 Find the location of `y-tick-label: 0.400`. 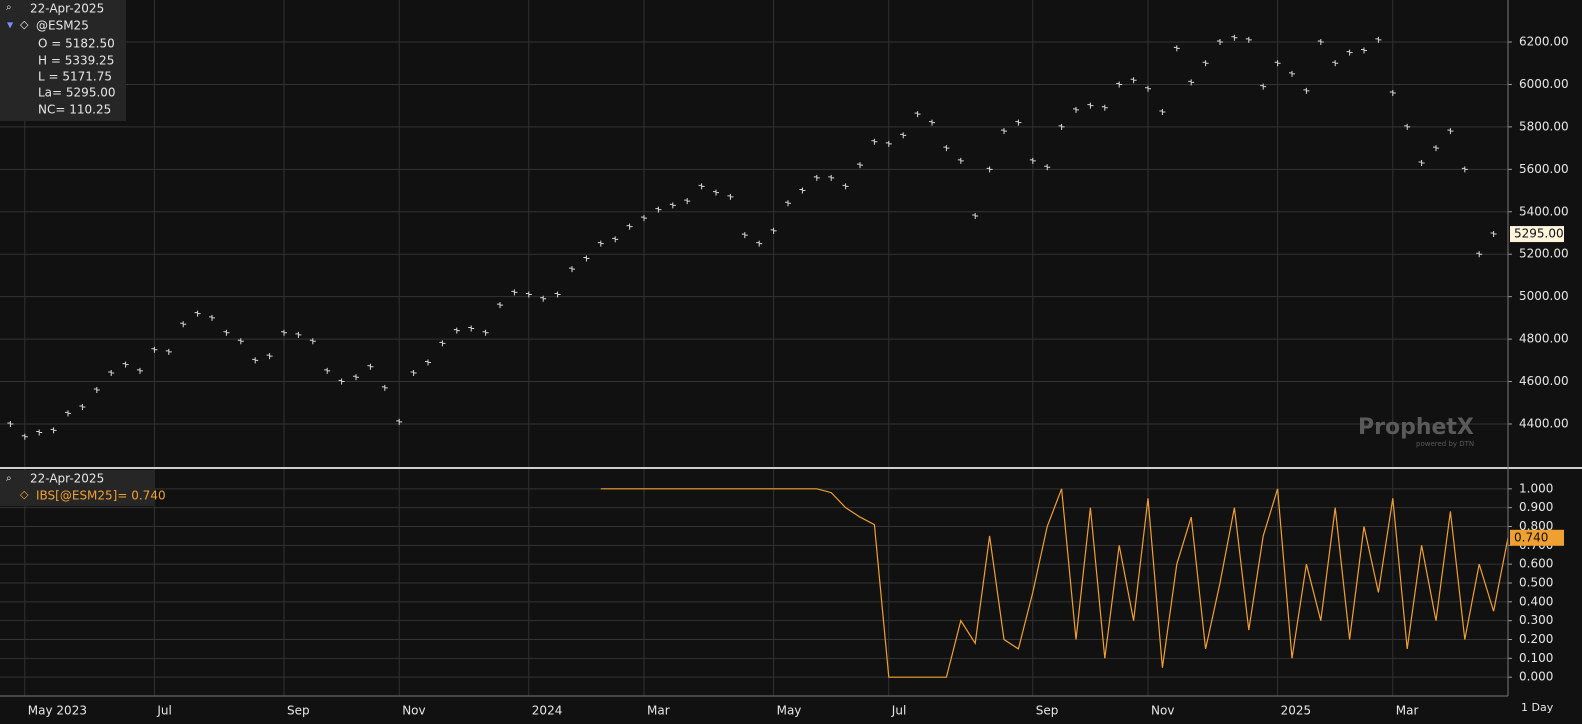

y-tick-label: 0.400 is located at coordinates (1536, 601).